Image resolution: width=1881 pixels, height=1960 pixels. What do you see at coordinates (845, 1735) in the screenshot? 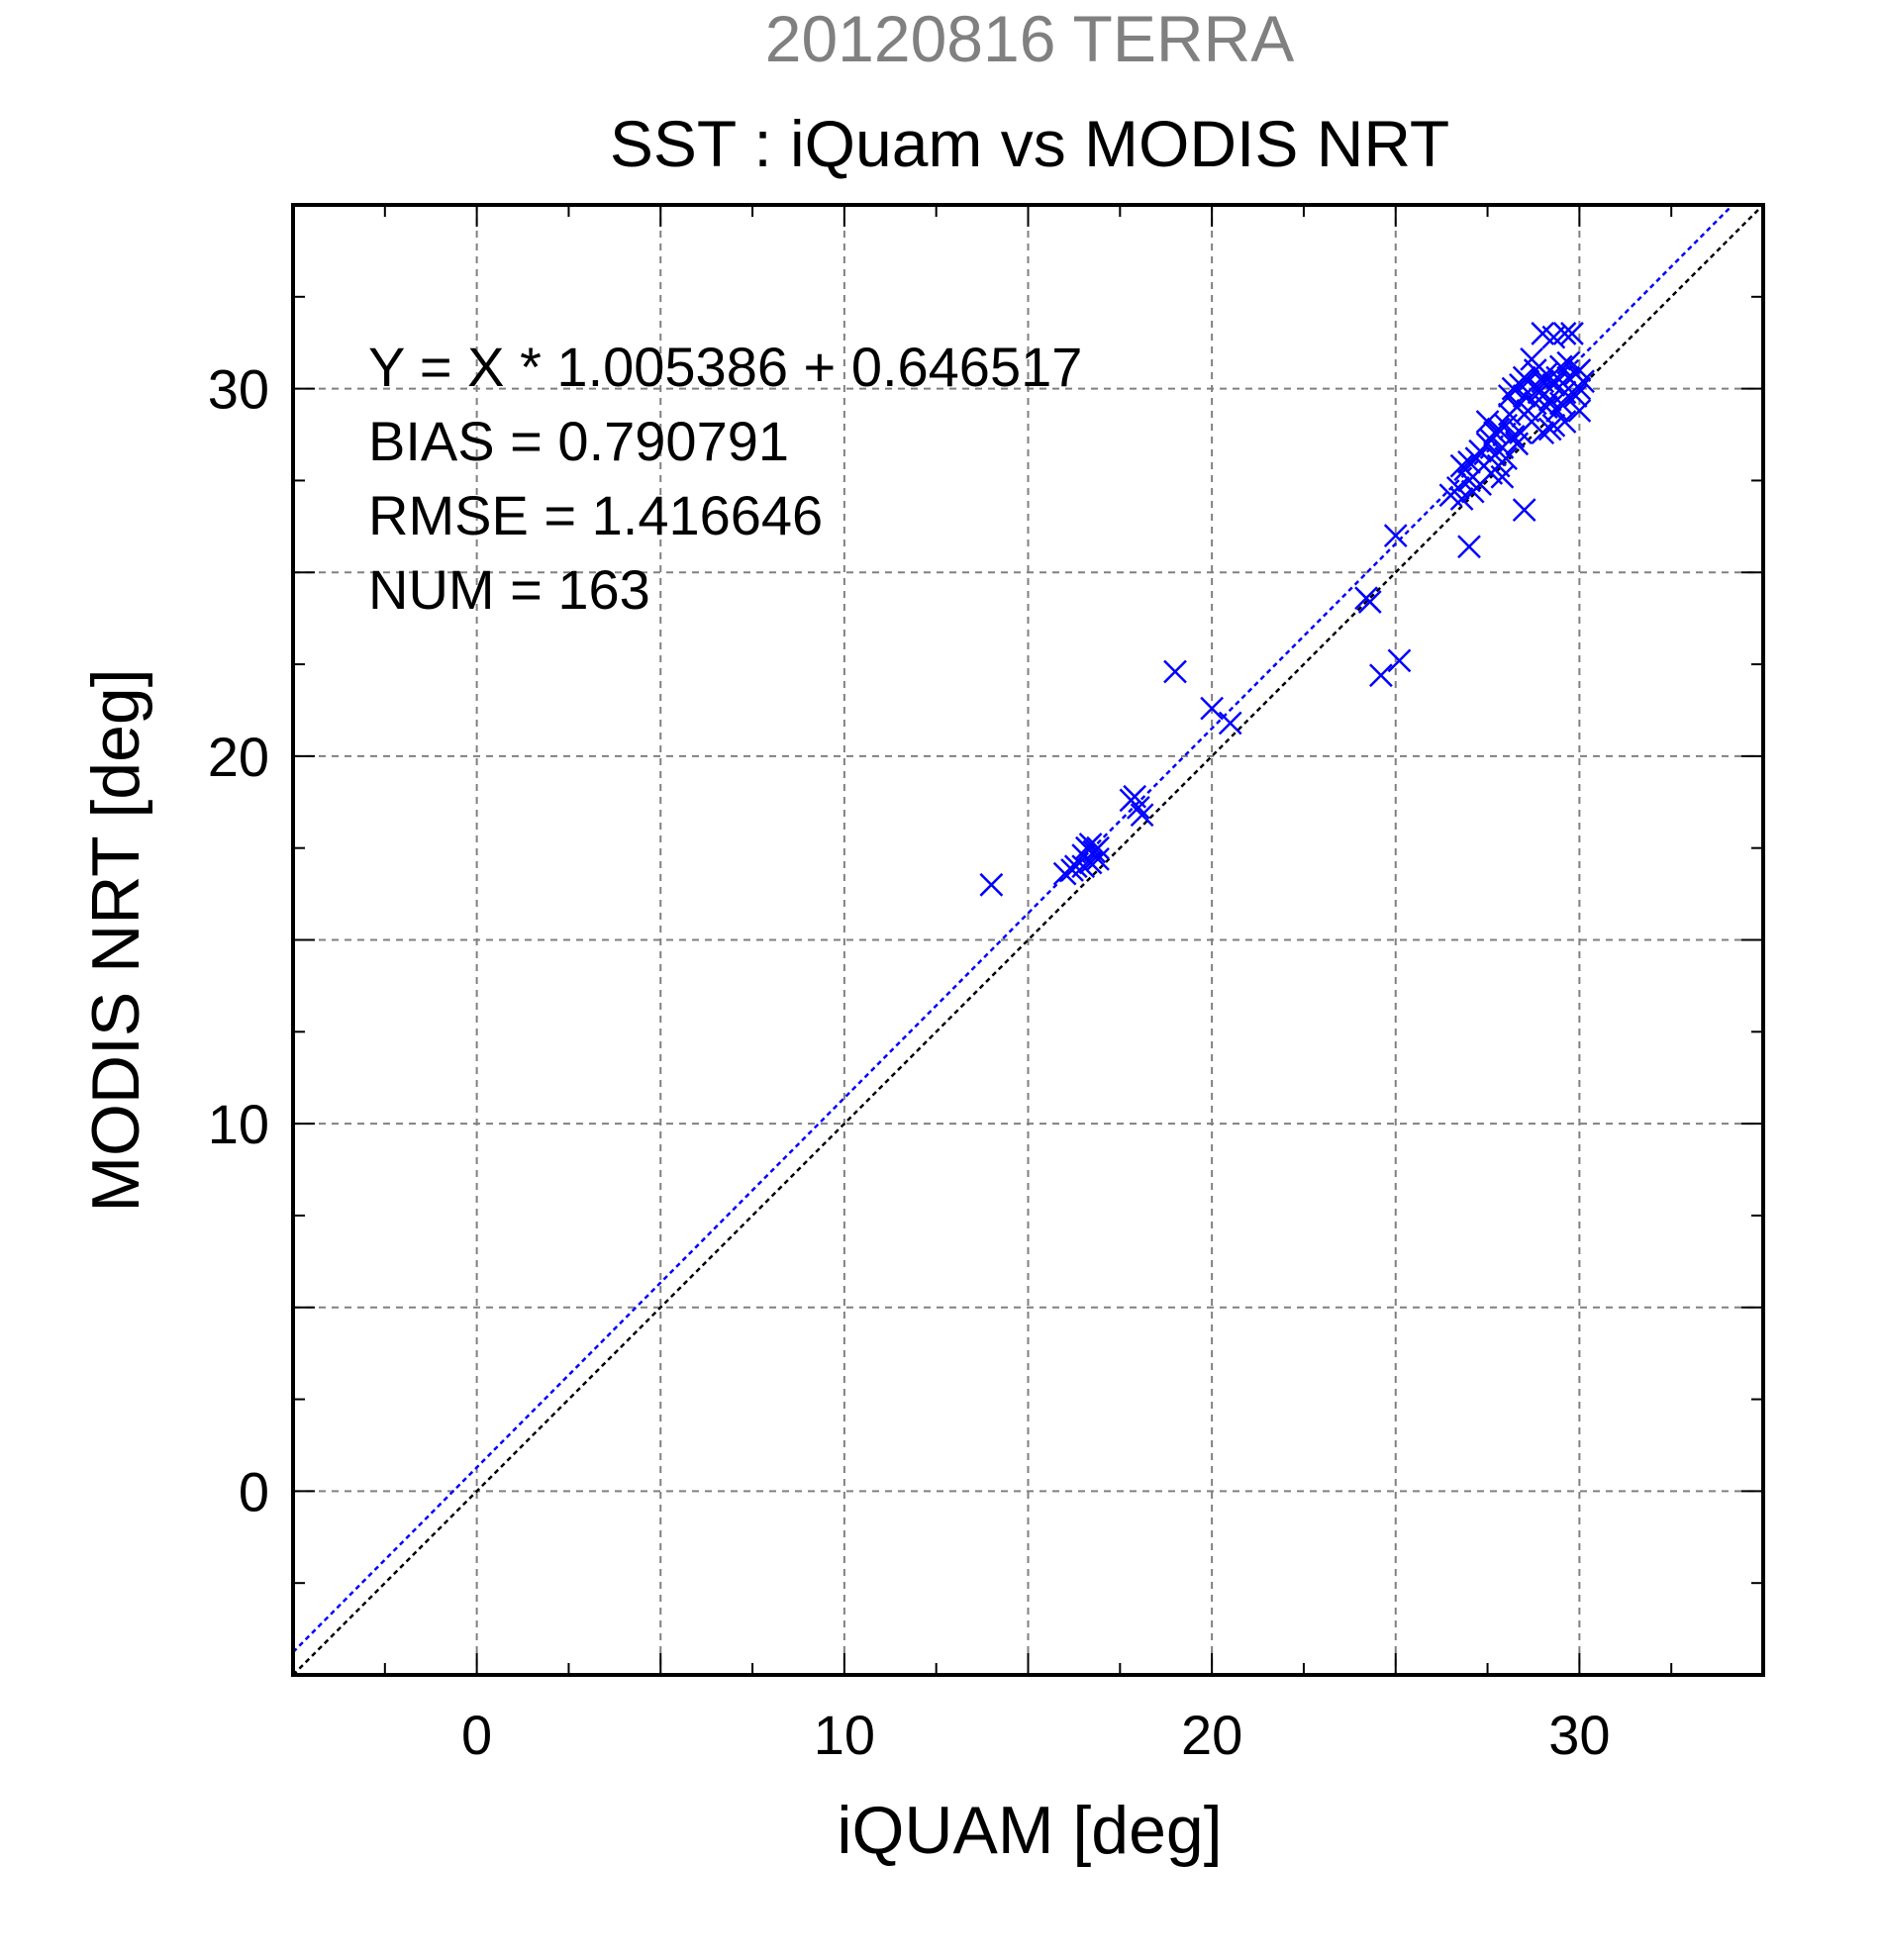
I see `x-tick-label: 10` at bounding box center [845, 1735].